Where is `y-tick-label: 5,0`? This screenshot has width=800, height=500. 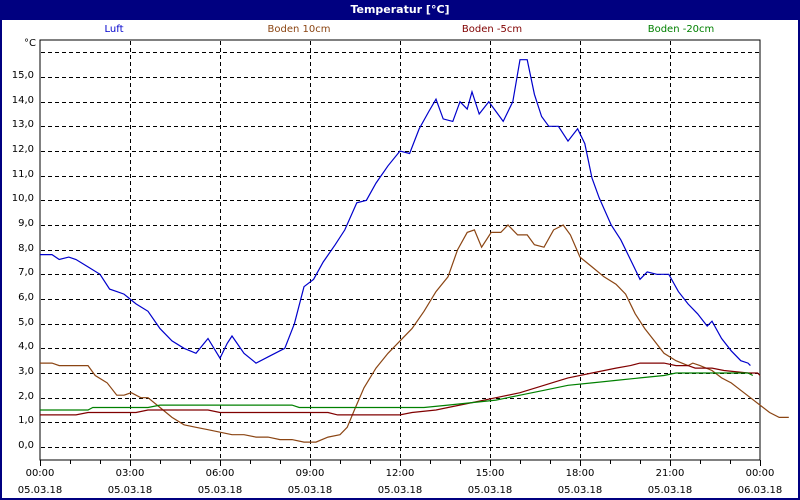
y-tick-label: 5,0 is located at coordinates (26, 322).